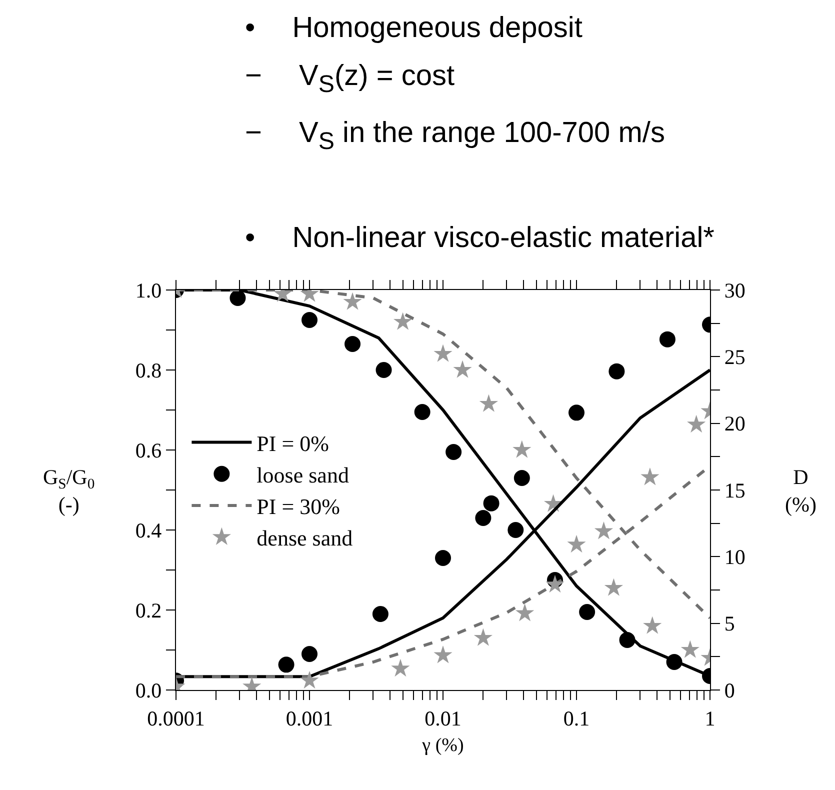  Describe the element at coordinates (729, 624) in the screenshot. I see `y2-tick-label: 5` at that location.